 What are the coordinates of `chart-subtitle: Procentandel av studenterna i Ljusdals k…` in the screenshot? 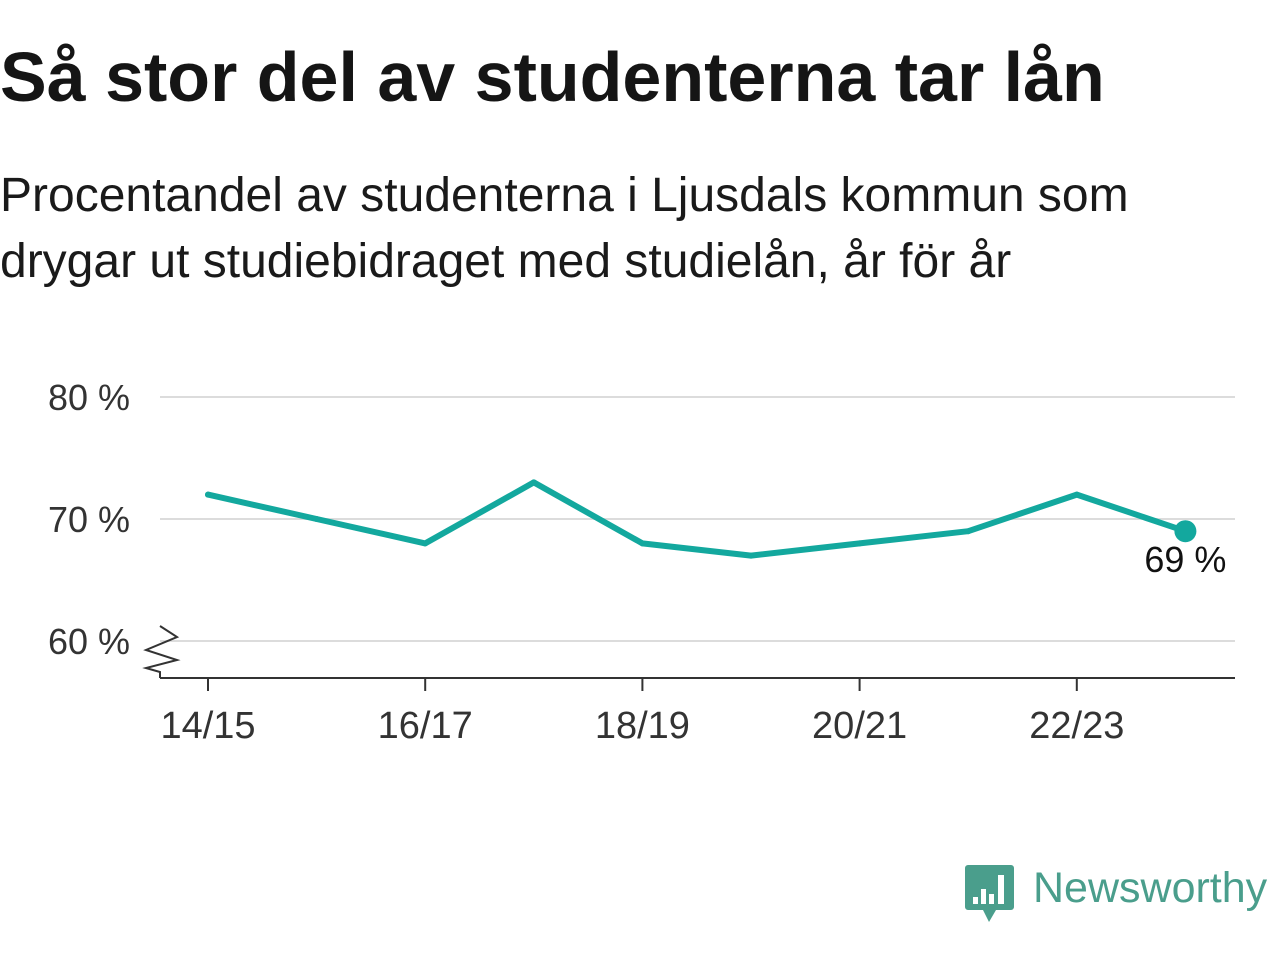 It's located at (564, 228).